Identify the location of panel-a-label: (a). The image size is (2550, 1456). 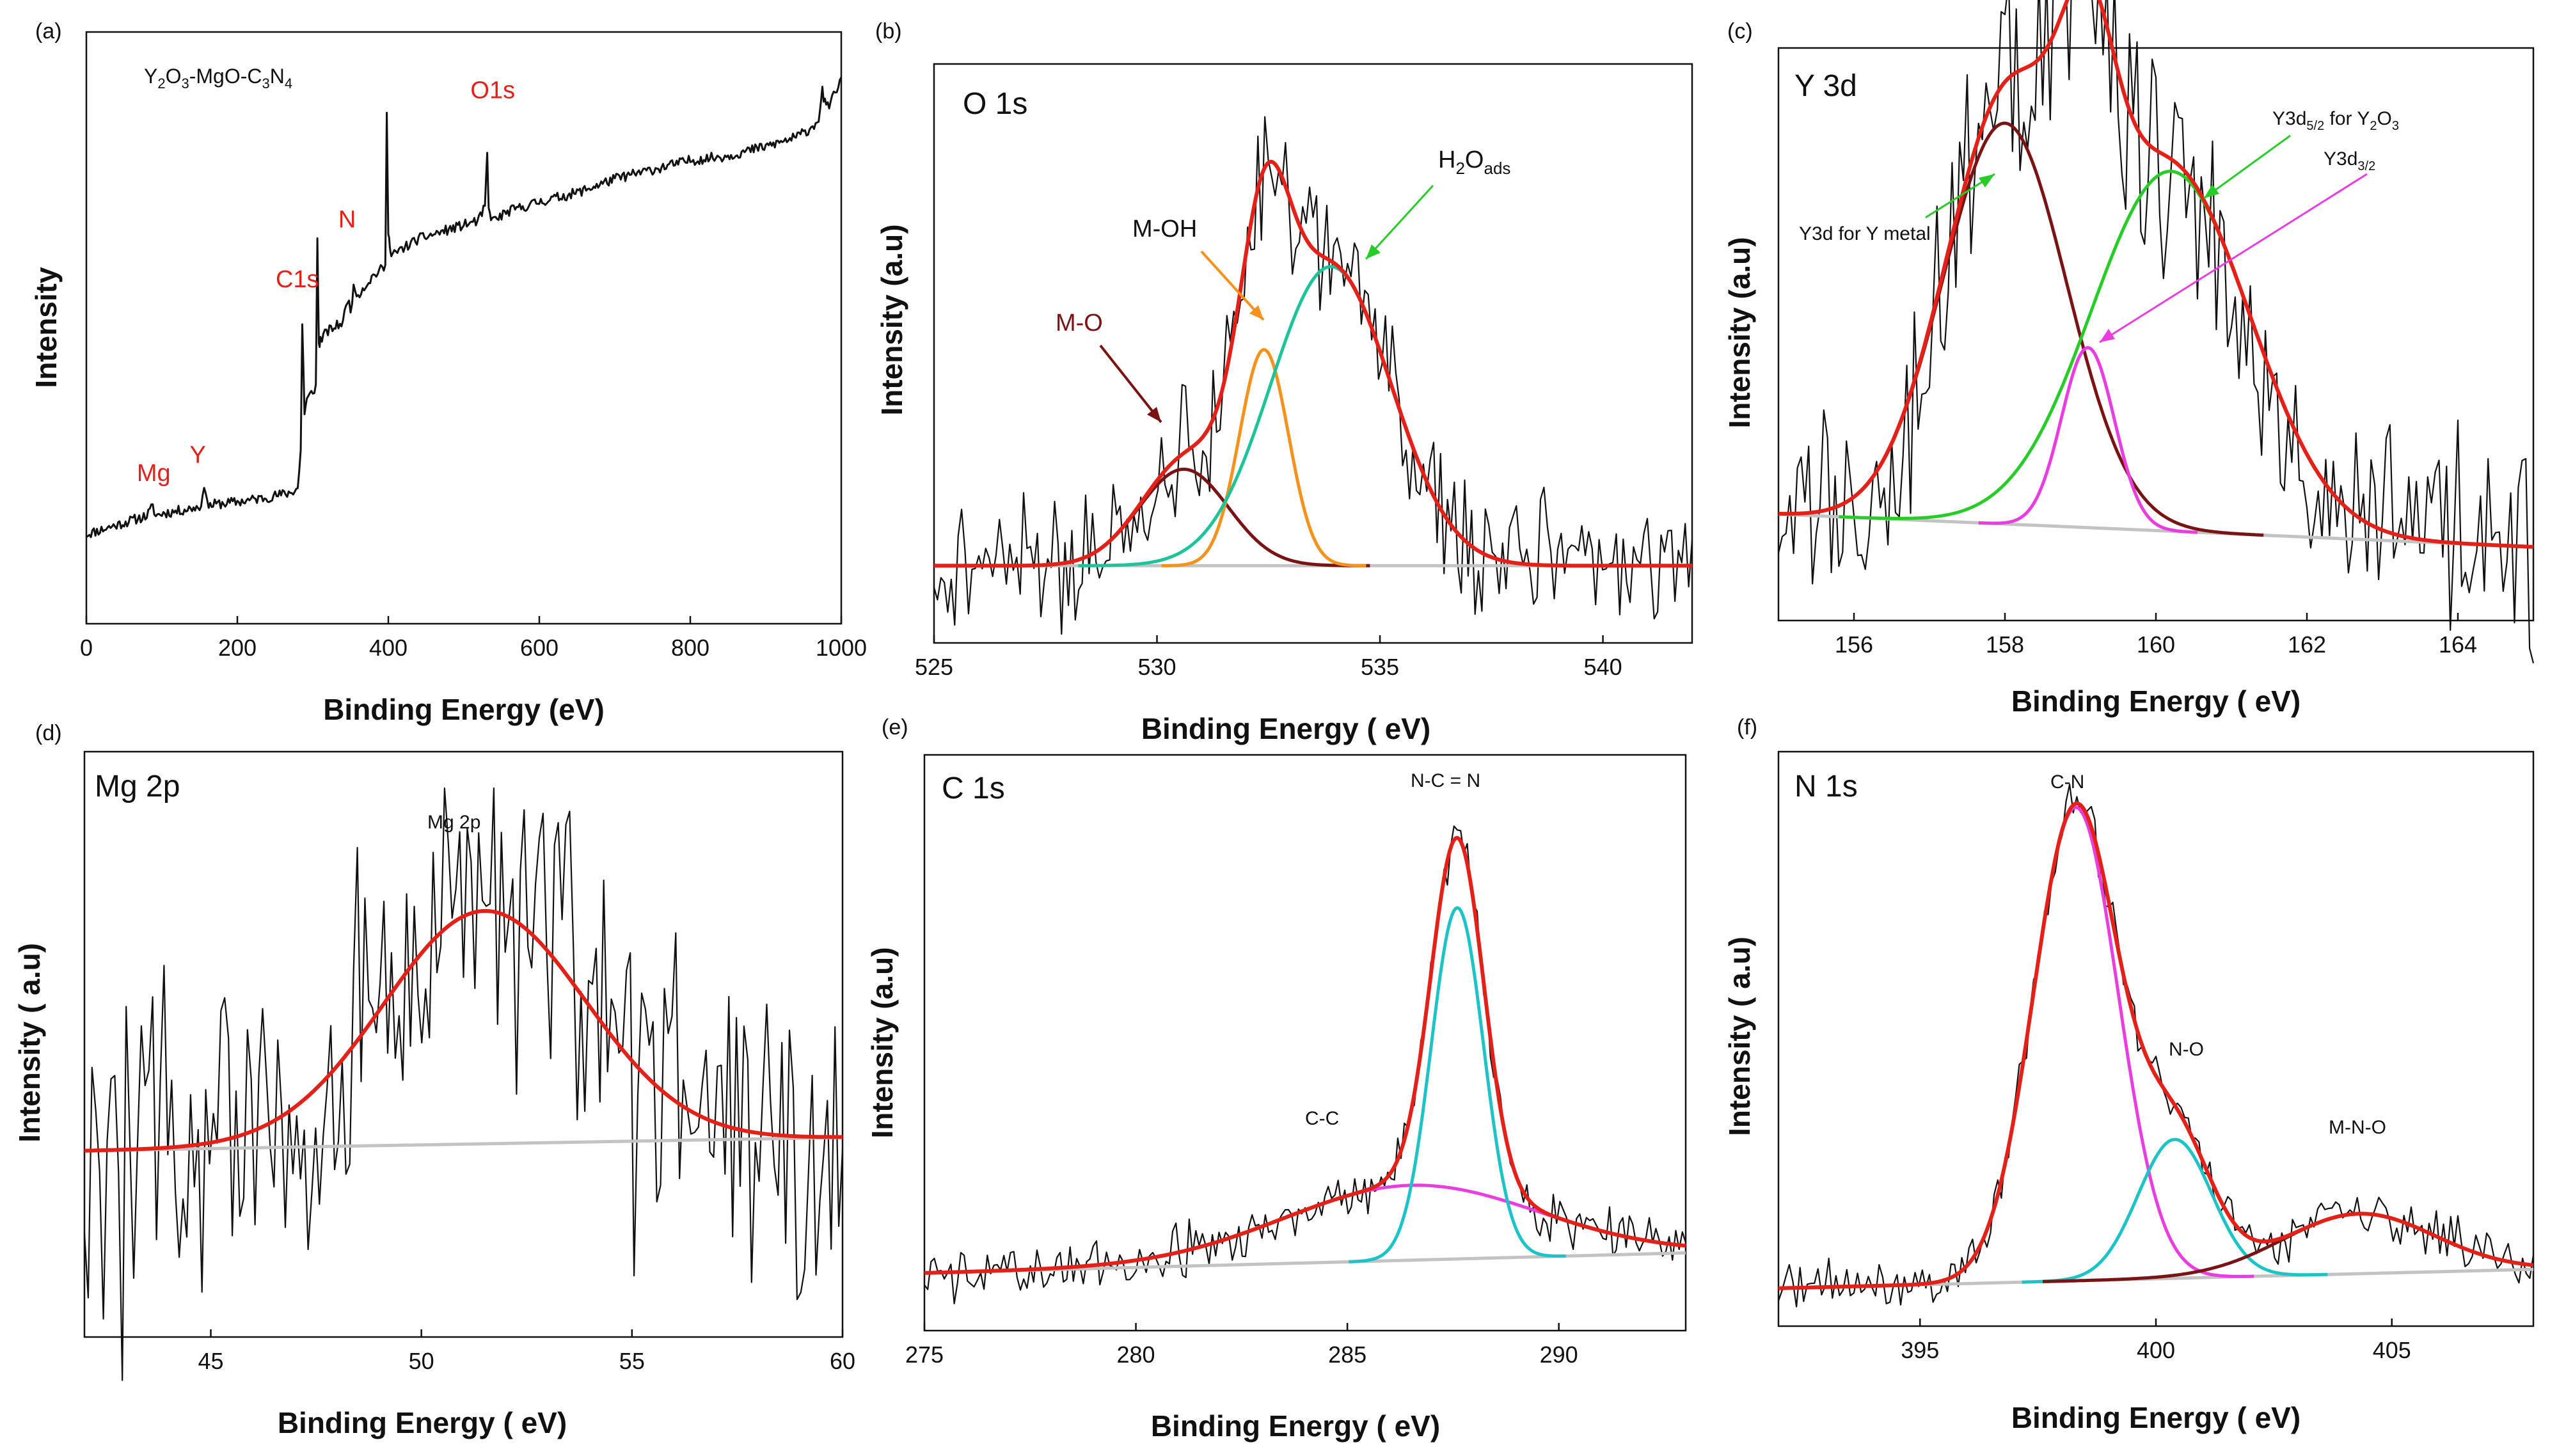
(48, 31).